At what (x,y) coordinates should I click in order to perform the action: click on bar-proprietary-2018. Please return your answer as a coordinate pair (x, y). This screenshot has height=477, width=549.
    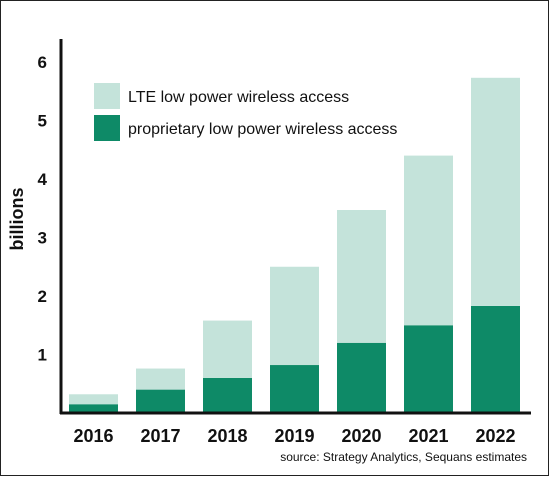
    Looking at the image, I should click on (227, 395).